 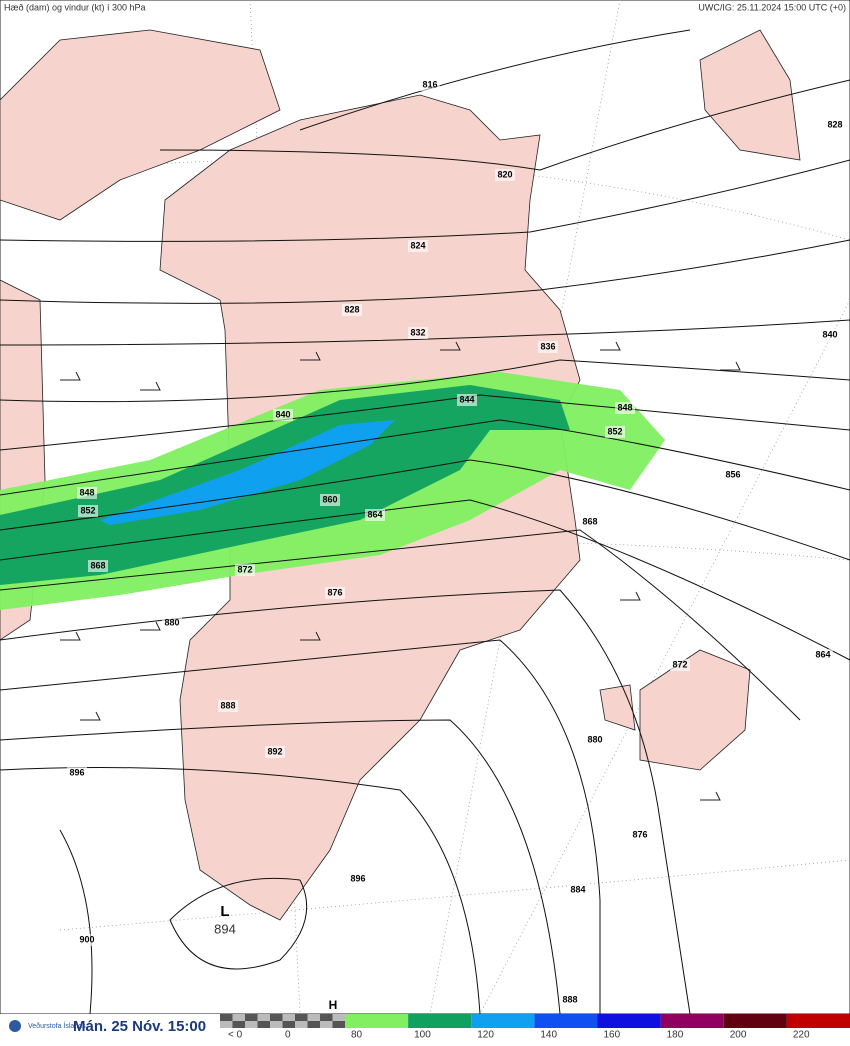 What do you see at coordinates (485, 1035) in the screenshot?
I see `colorbar-label: 120` at bounding box center [485, 1035].